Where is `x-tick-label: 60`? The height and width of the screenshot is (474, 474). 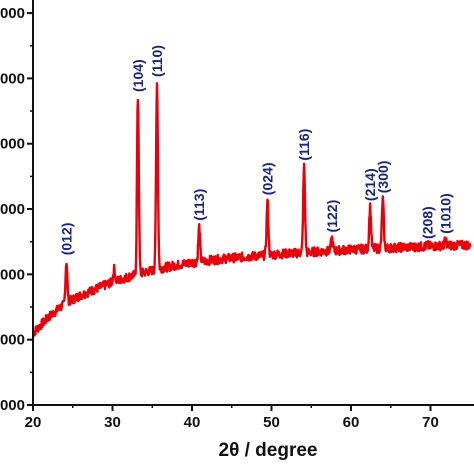
x-tick-label: 60 is located at coordinates (351, 422).